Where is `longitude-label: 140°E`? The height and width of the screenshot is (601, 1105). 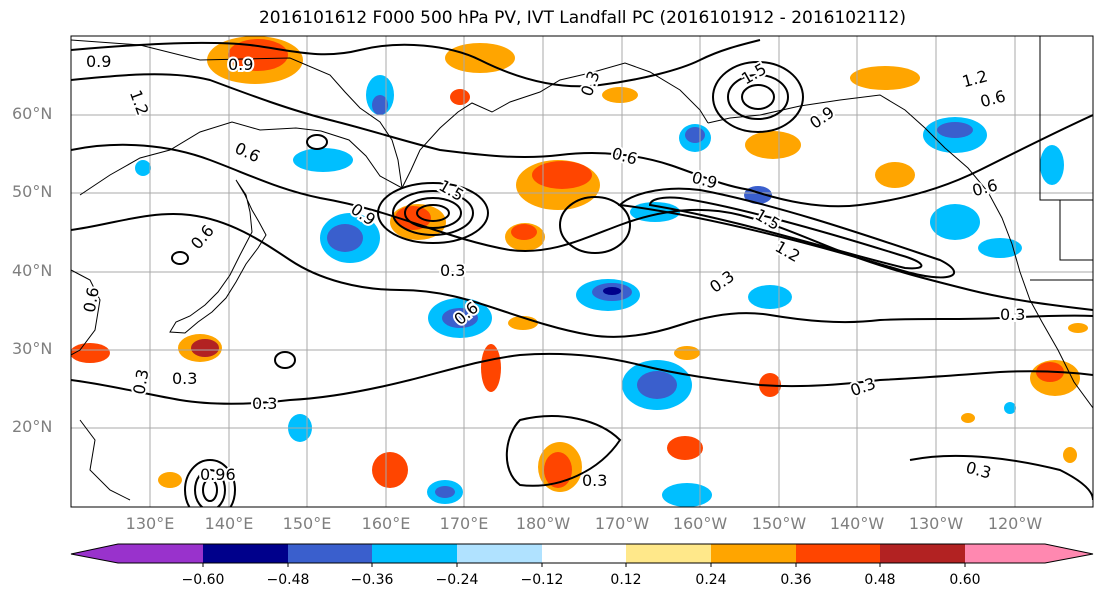 longitude-label: 140°E is located at coordinates (229, 523).